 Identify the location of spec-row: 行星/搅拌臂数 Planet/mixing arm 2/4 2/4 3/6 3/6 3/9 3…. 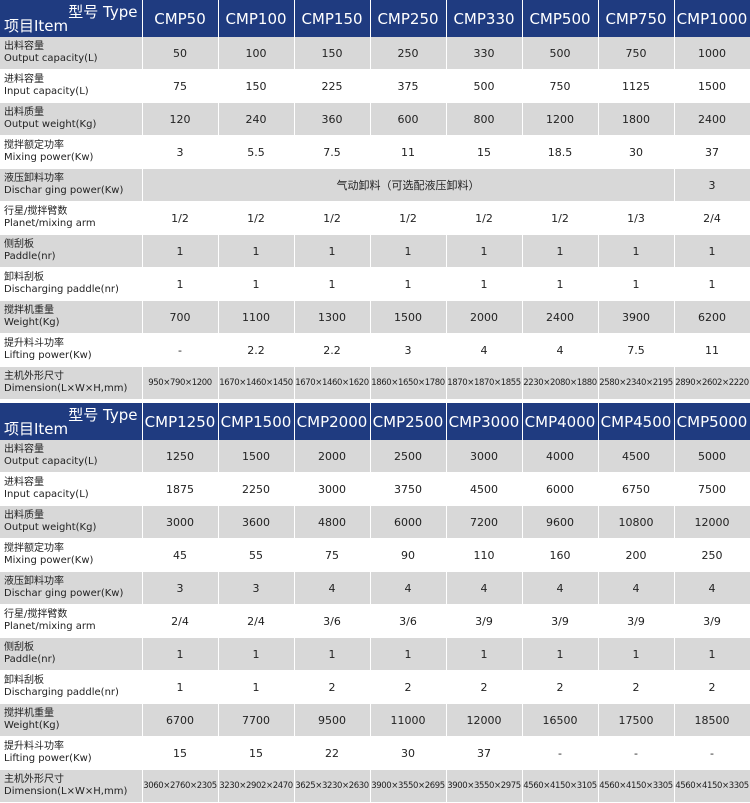
(375, 621).